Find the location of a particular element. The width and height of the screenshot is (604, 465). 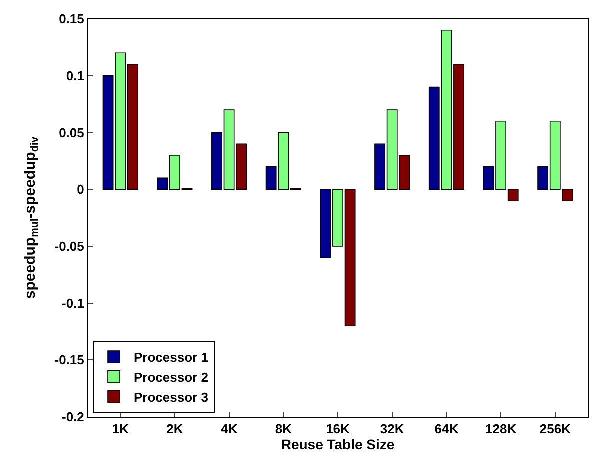

y-tick-label: -0.05 is located at coordinates (69, 246).